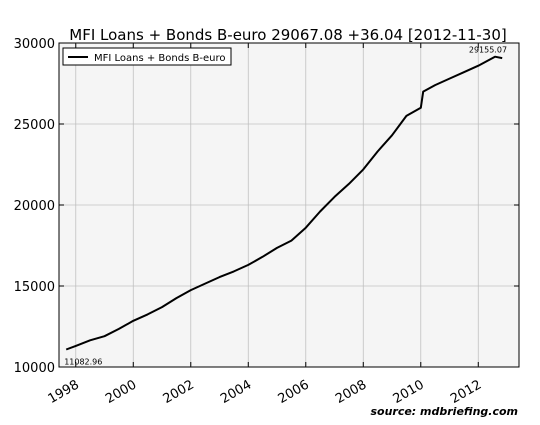  Describe the element at coordinates (409, 392) in the screenshot. I see `x-tick-label: 2010` at that location.